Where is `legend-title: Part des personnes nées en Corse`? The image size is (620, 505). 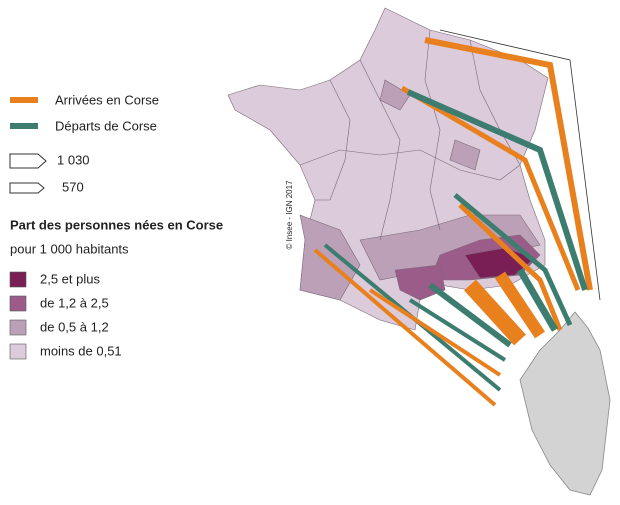
legend-title: Part des personnes nées en Corse is located at coordinates (116, 224).